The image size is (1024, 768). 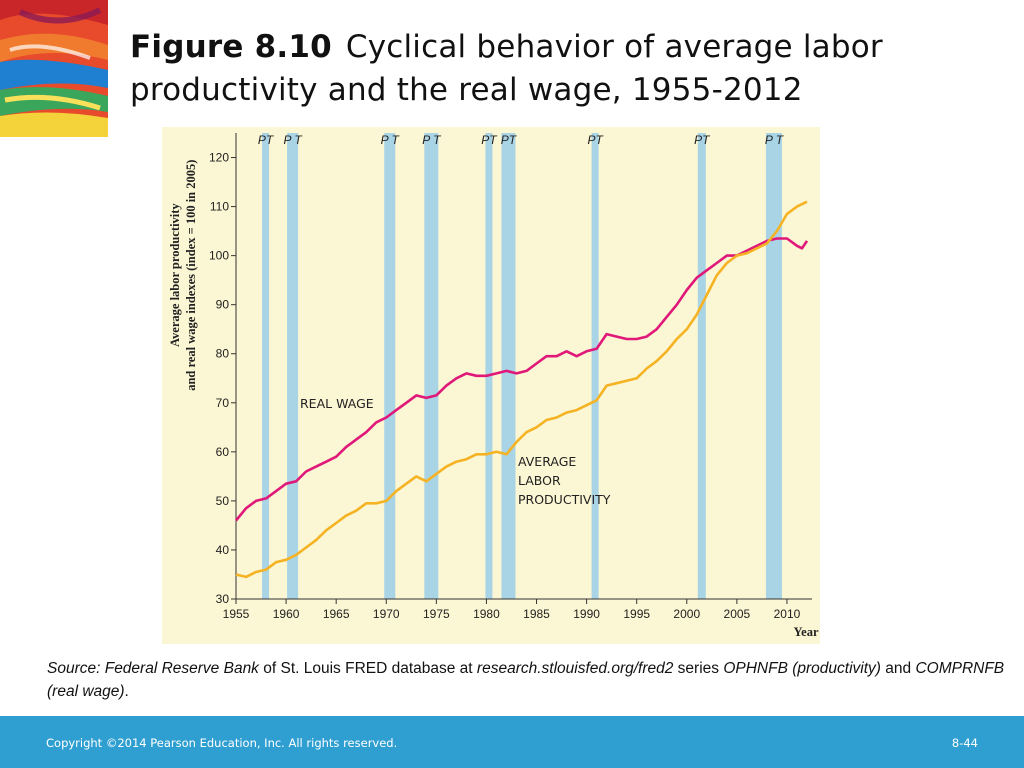 I want to click on source-end: ., so click(x=126, y=691).